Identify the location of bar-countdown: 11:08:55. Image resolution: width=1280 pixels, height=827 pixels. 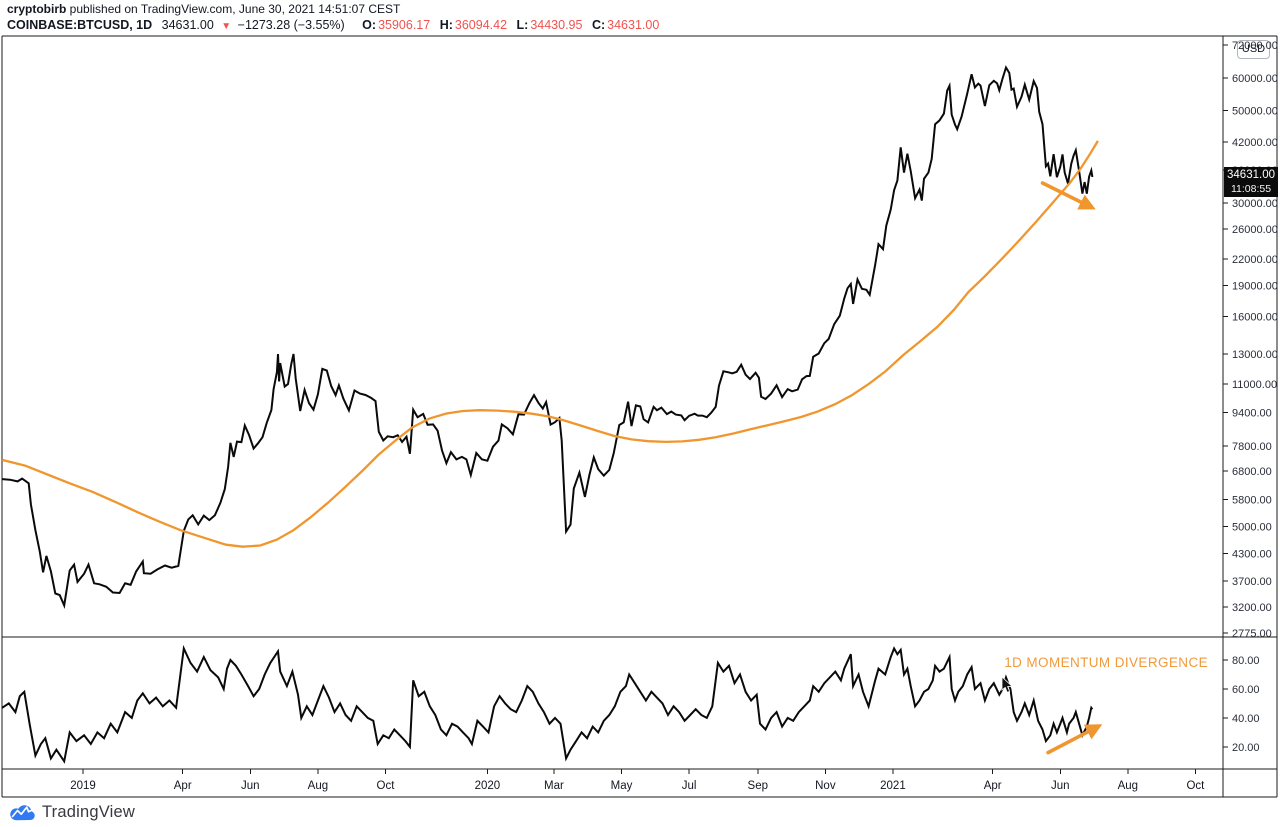
(1251, 189).